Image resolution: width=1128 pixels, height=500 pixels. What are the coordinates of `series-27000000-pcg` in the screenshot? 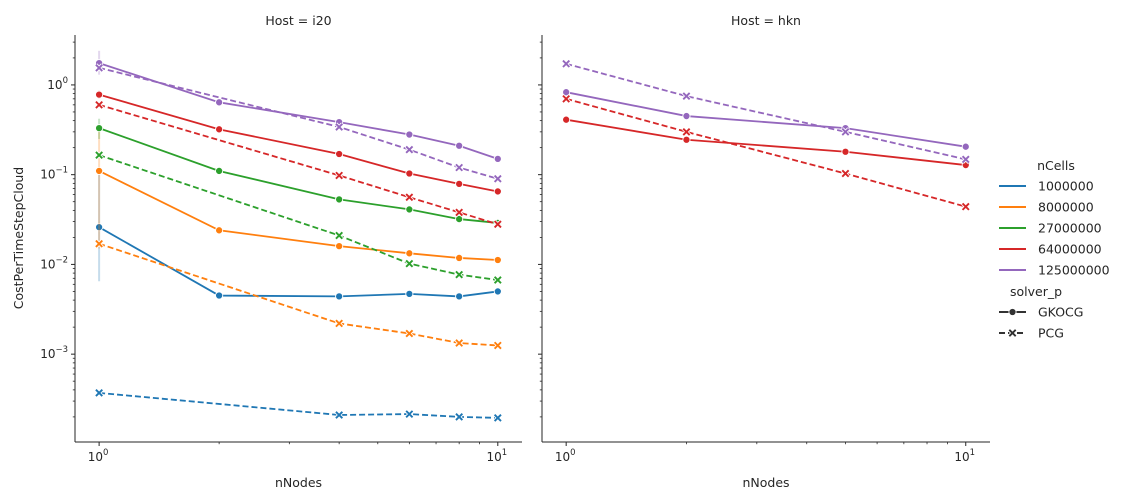 It's located at (298, 217).